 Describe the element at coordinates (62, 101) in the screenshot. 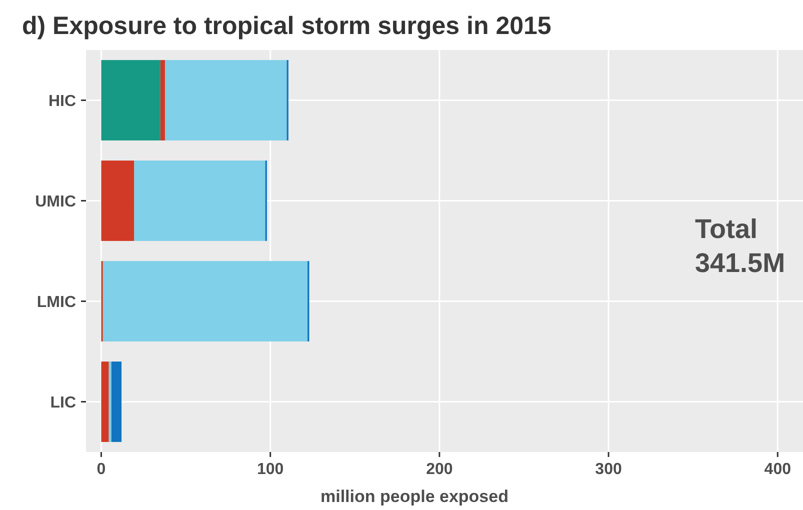

I see `y-tick-label: HIC` at that location.